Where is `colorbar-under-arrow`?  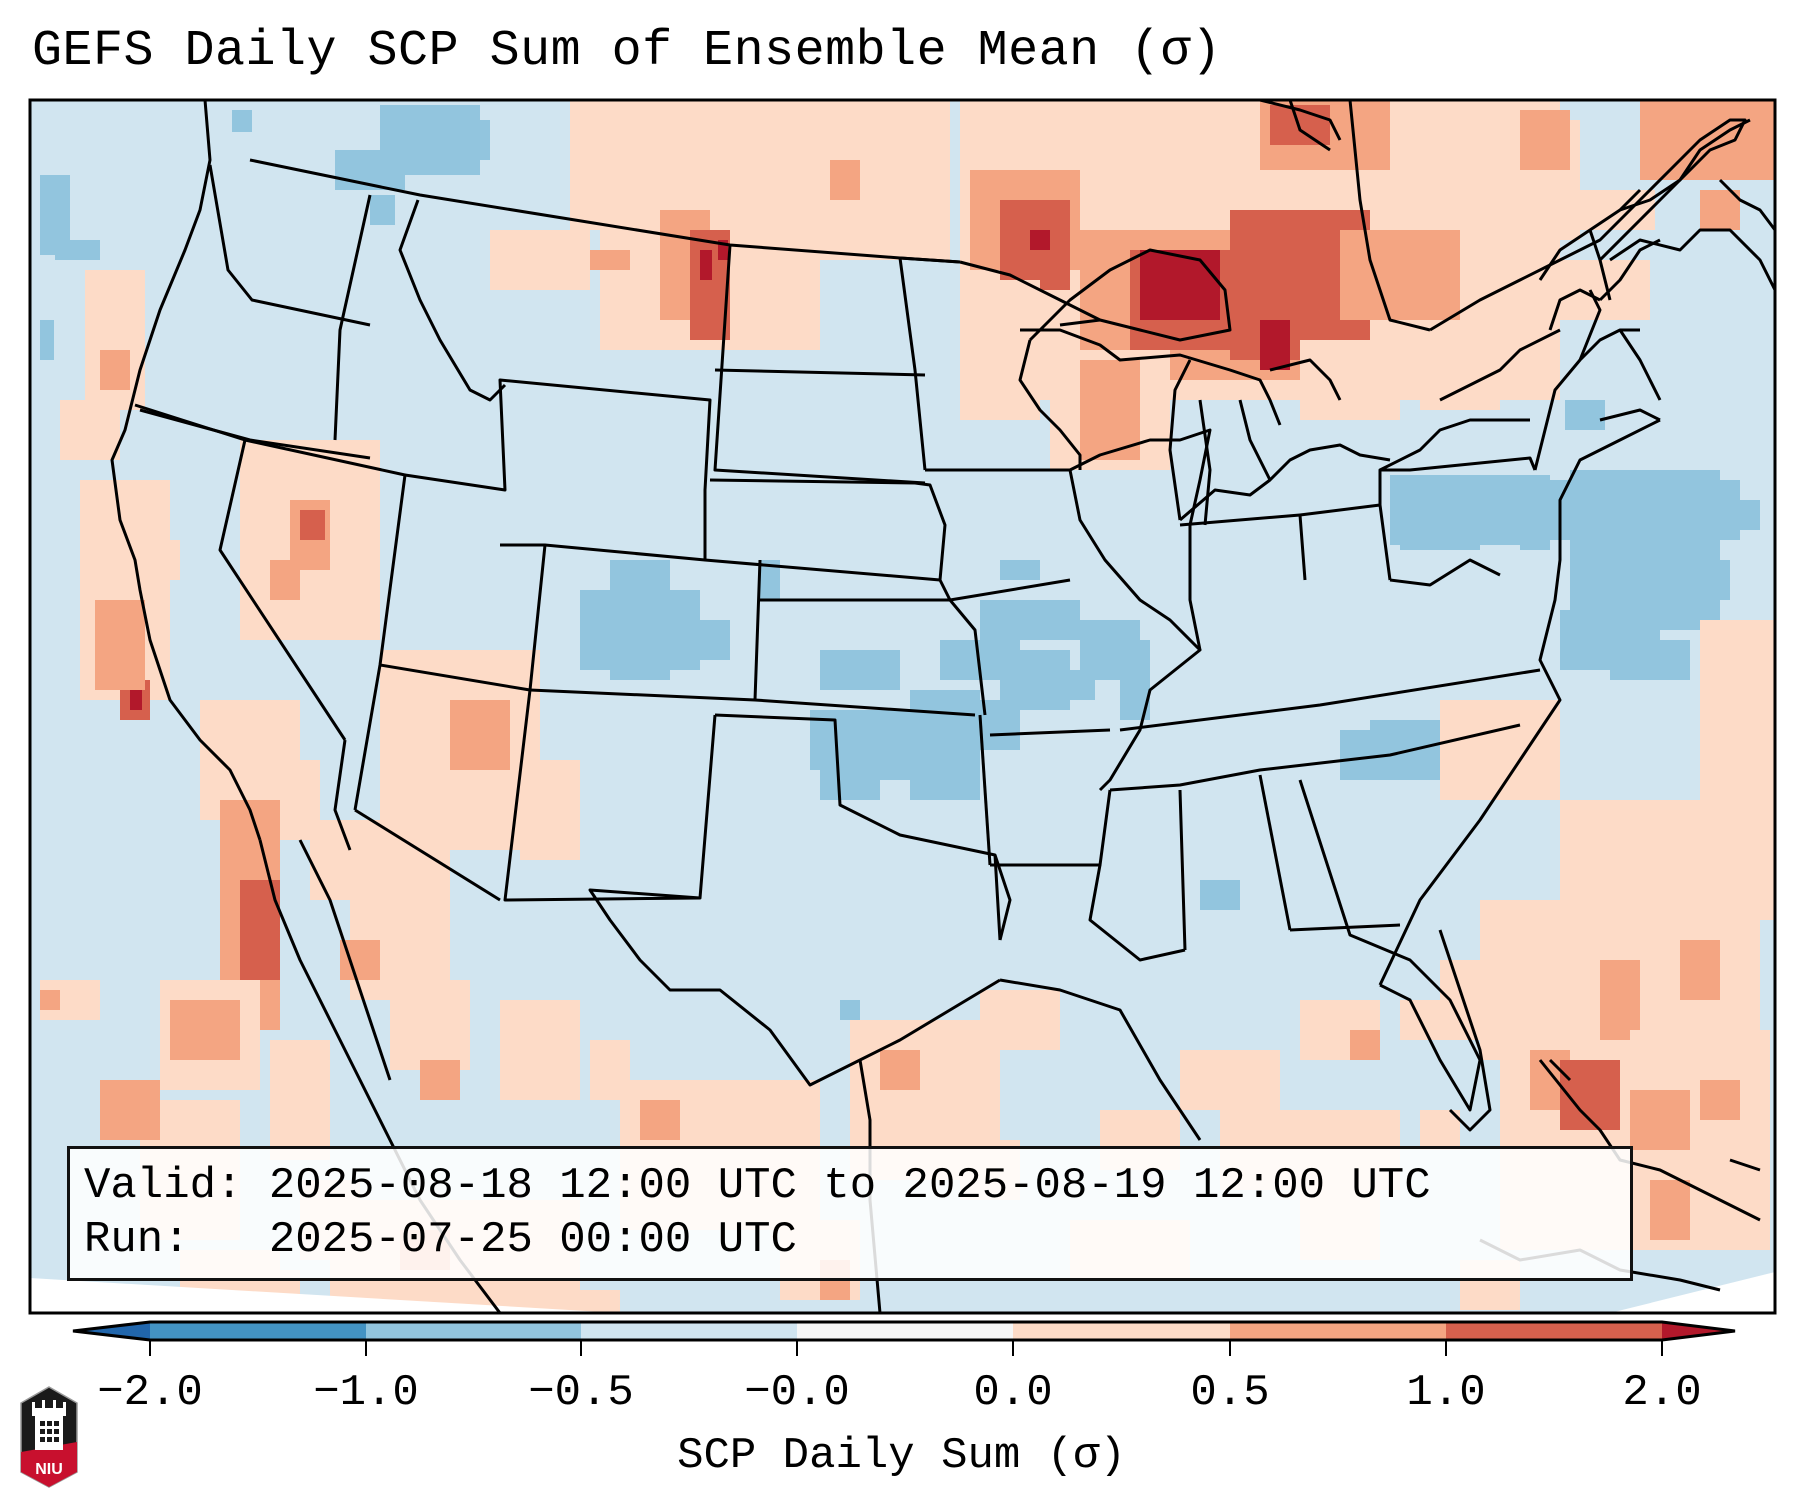
colorbar-under-arrow is located at coordinates (111, 1331).